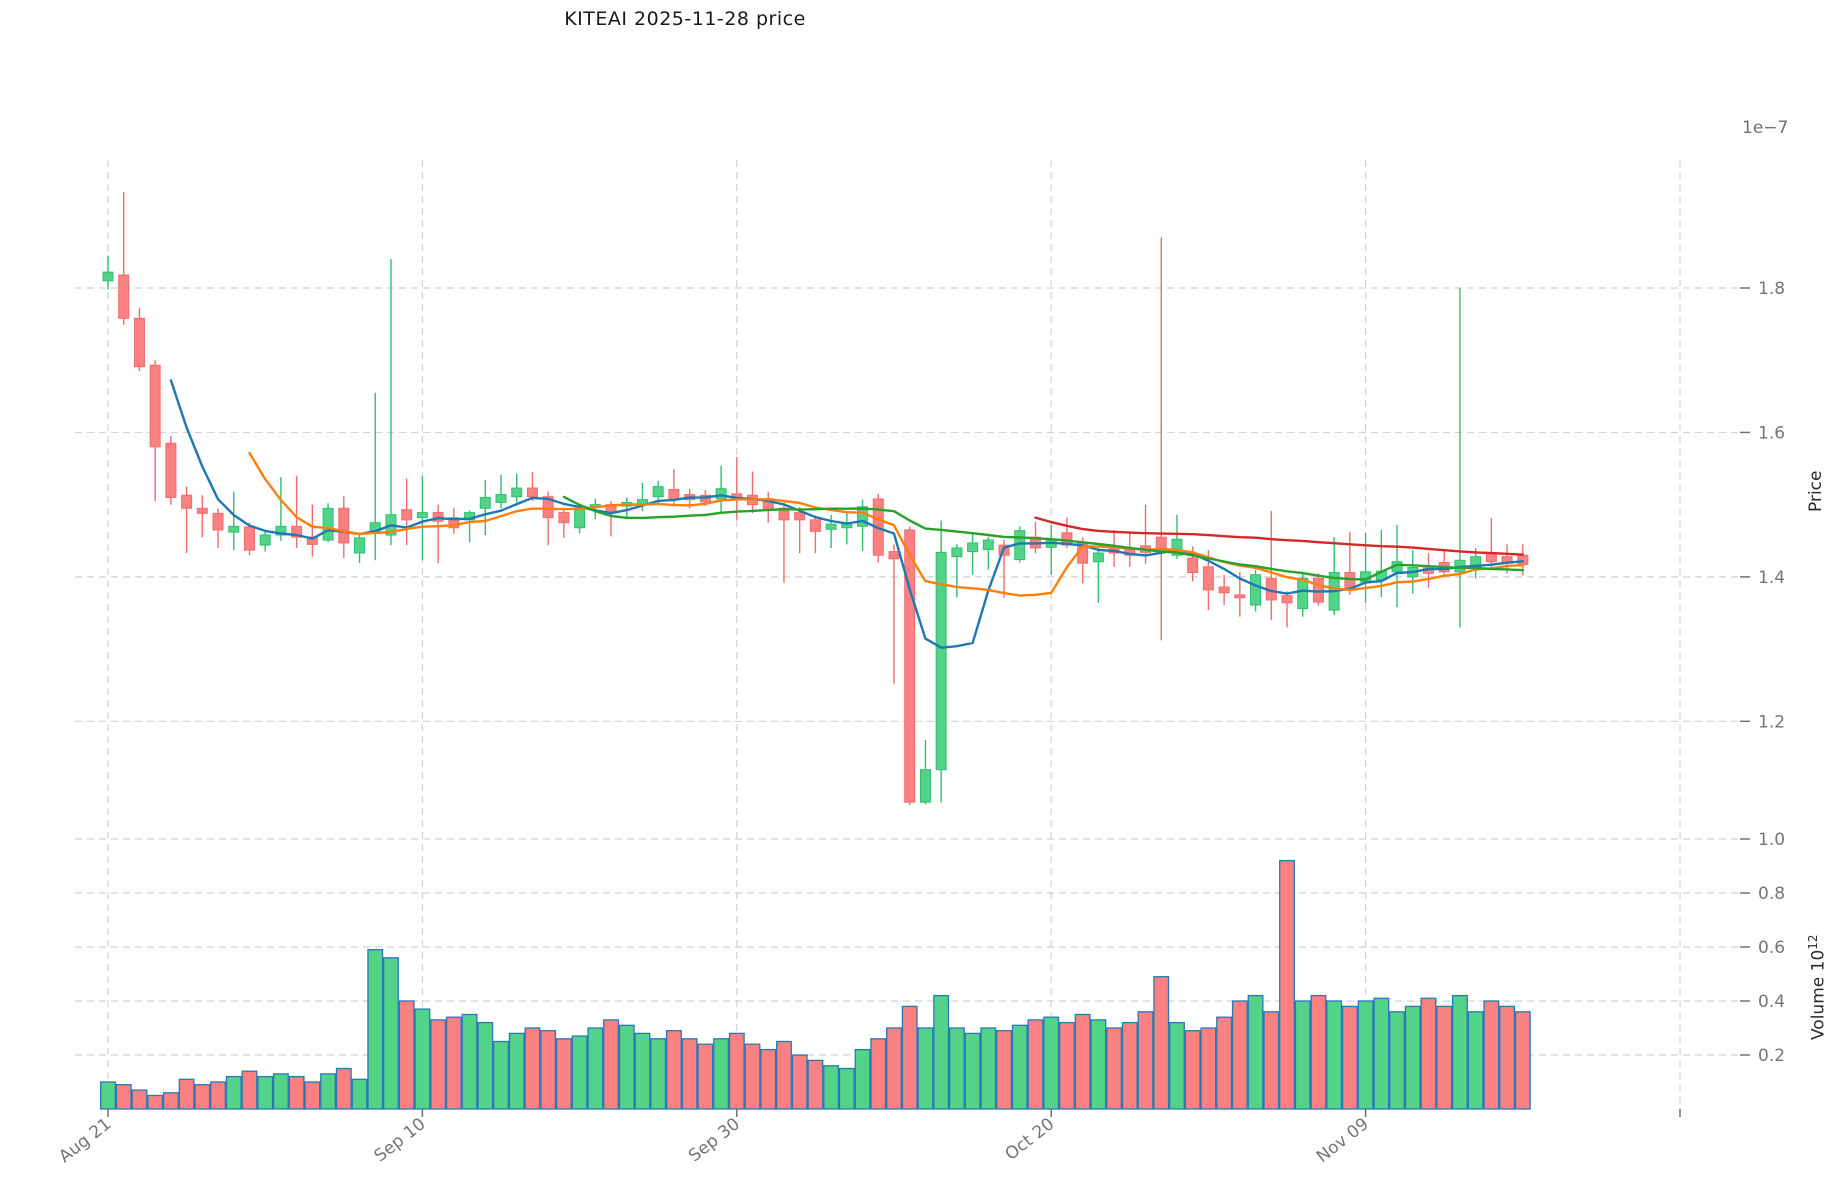  I want to click on volume-axis-title-text: Volume 10, so click(1818, 994).